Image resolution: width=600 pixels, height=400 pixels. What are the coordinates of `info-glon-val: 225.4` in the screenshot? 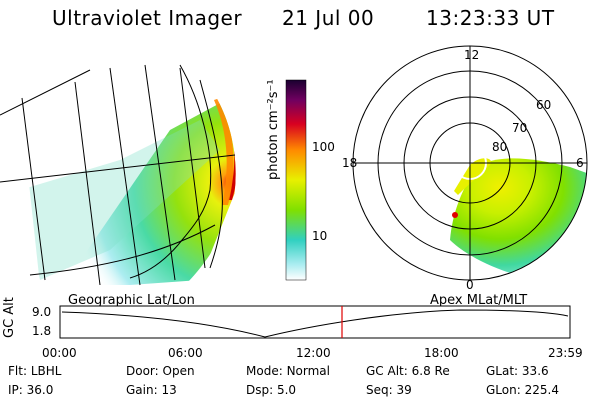 It's located at (541, 390).